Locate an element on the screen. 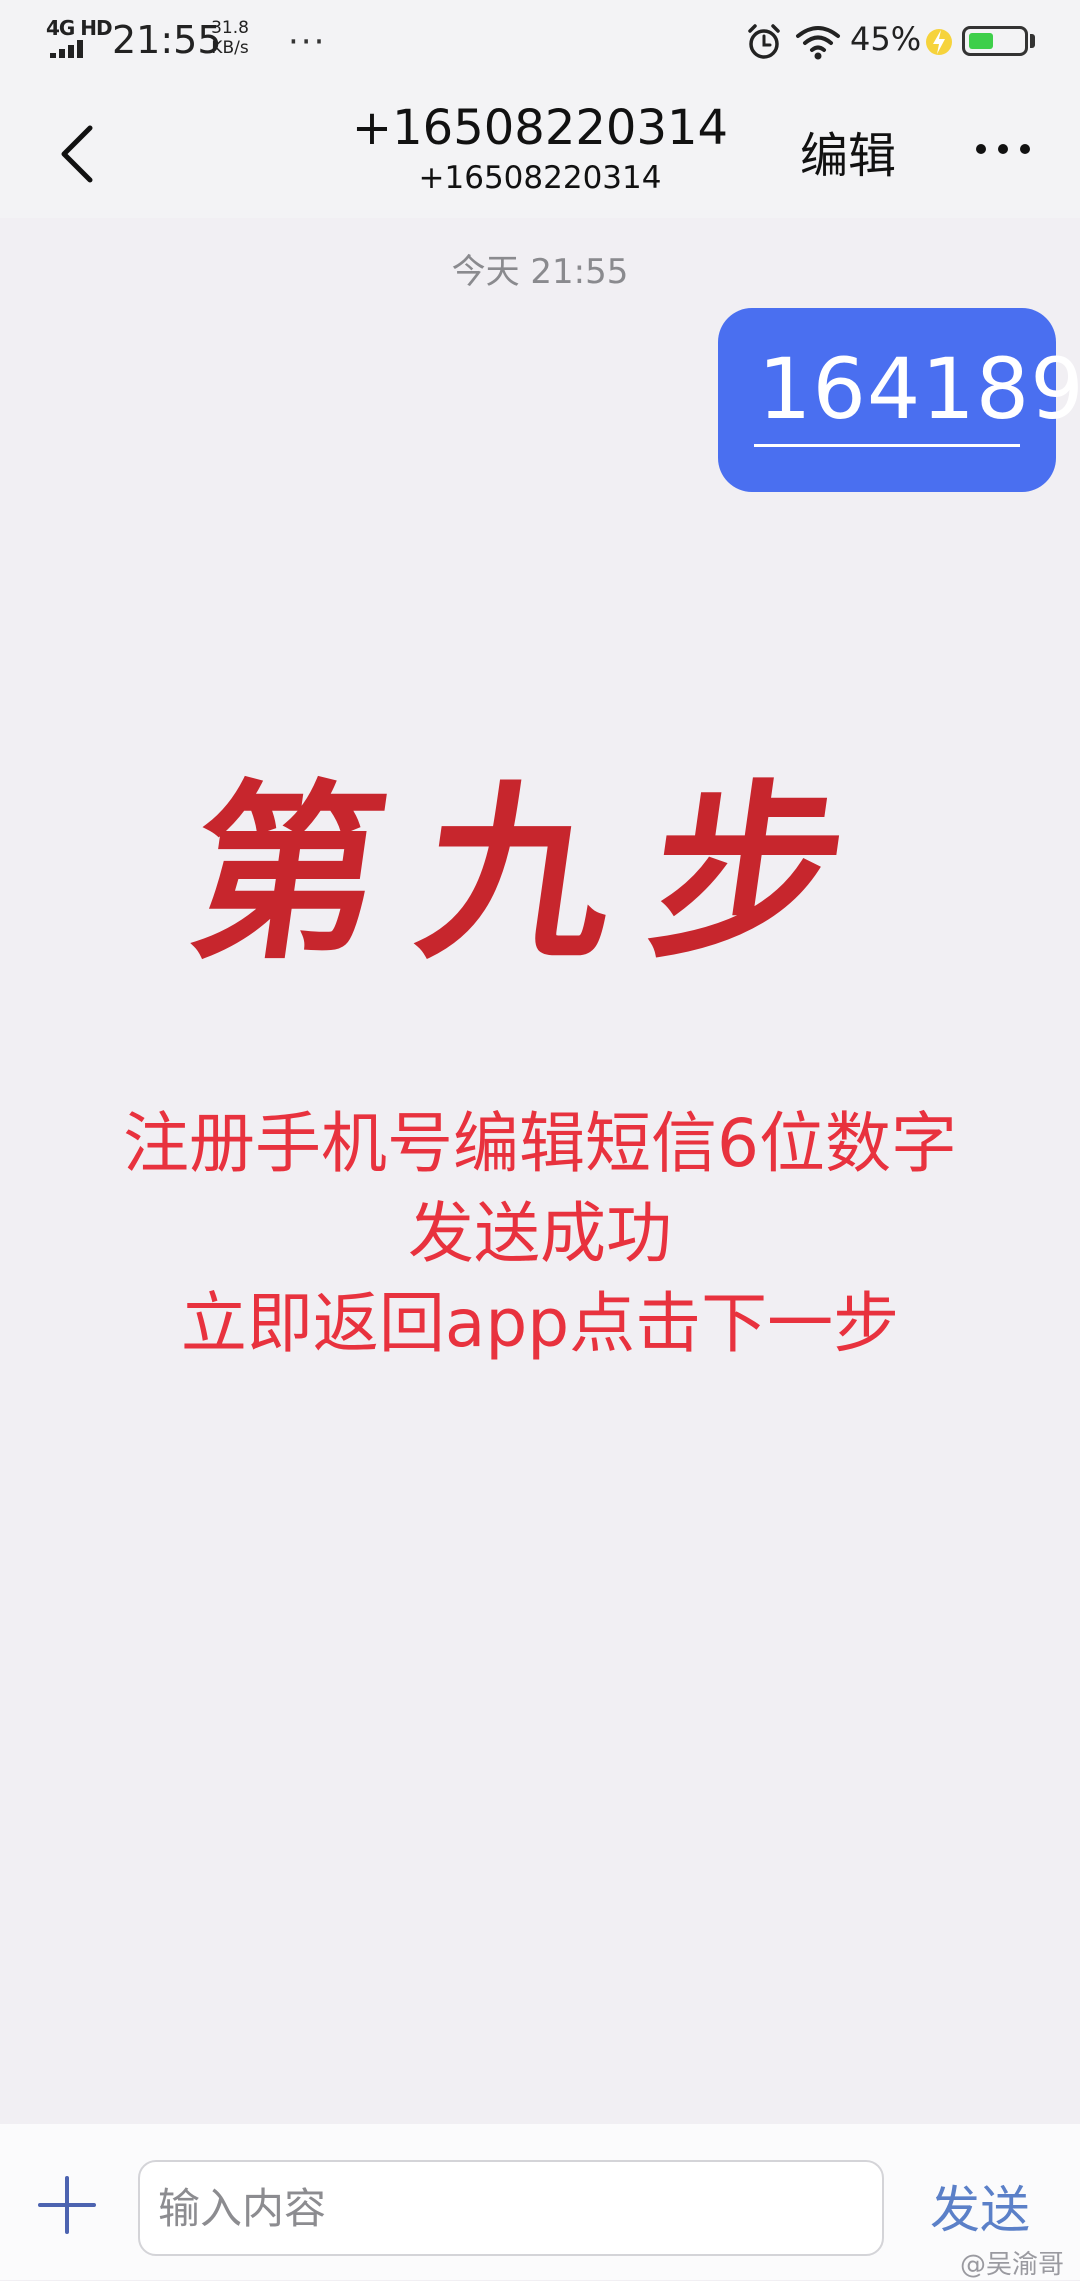 The width and height of the screenshot is (1080, 2281). battery-percent: 45% is located at coordinates (886, 39).